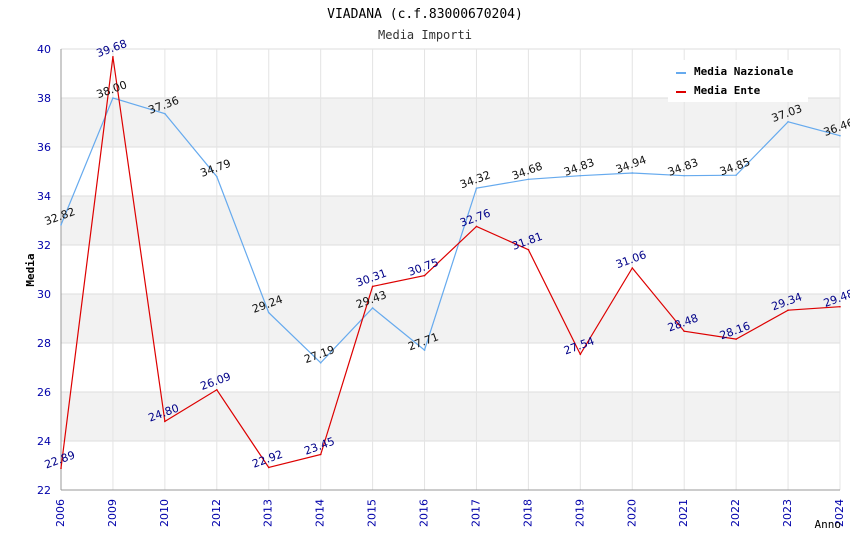 Image resolution: width=850 pixels, height=550 pixels. I want to click on x-tick-label: 2009, so click(112, 513).